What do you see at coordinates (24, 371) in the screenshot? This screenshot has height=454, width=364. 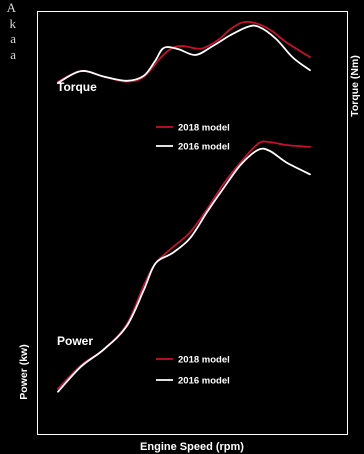 I see `y-axis-label-left: Power (kw)` at bounding box center [24, 371].